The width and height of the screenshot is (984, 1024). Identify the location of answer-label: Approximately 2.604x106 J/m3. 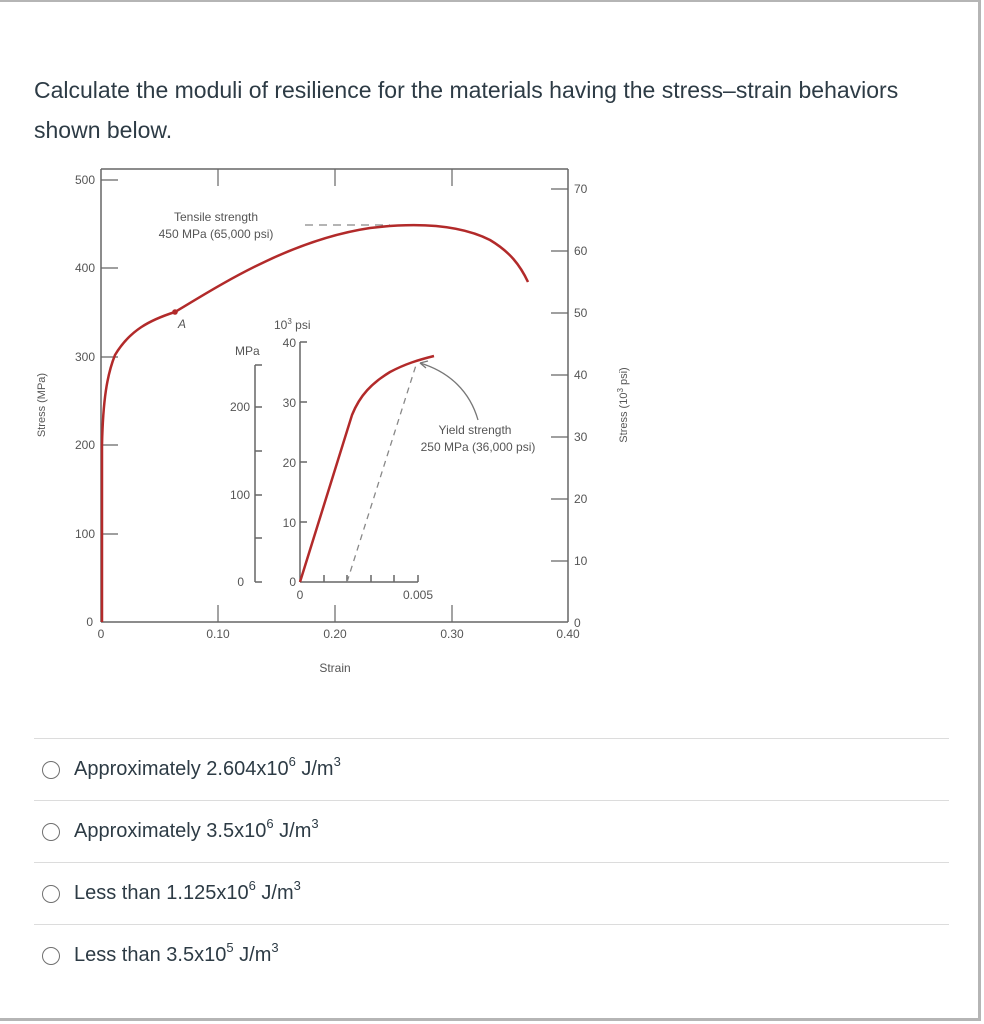
(207, 767).